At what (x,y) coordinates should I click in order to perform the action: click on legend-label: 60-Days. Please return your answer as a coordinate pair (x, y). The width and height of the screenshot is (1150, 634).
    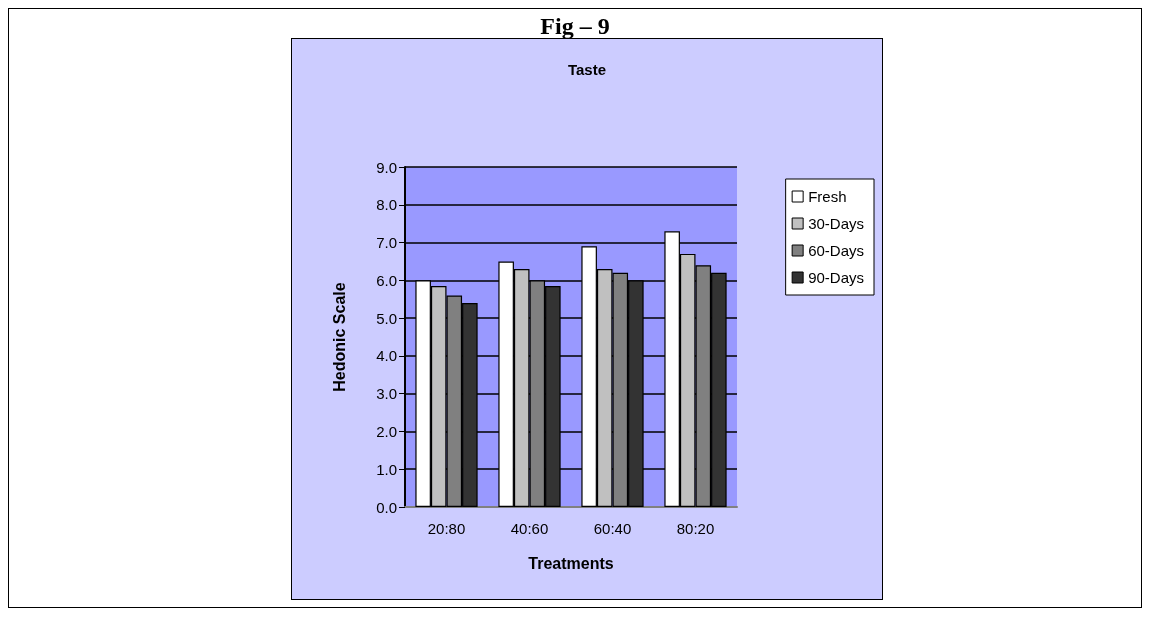
    Looking at the image, I should click on (836, 250).